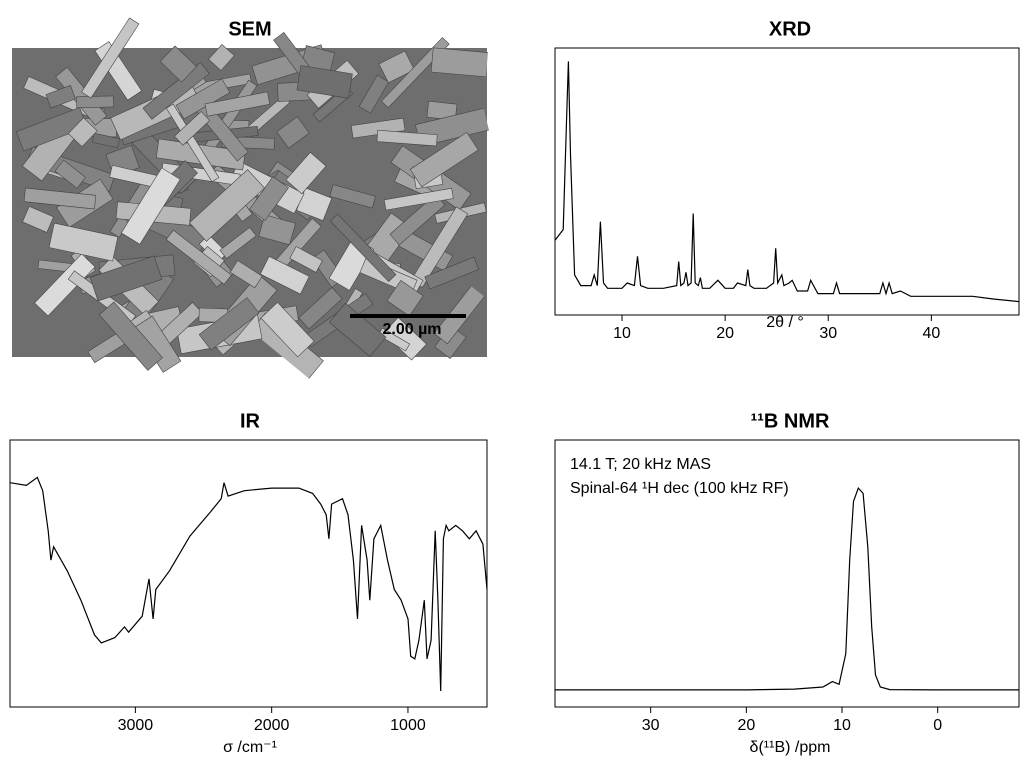  I want to click on panel-title: XRD, so click(790, 29).